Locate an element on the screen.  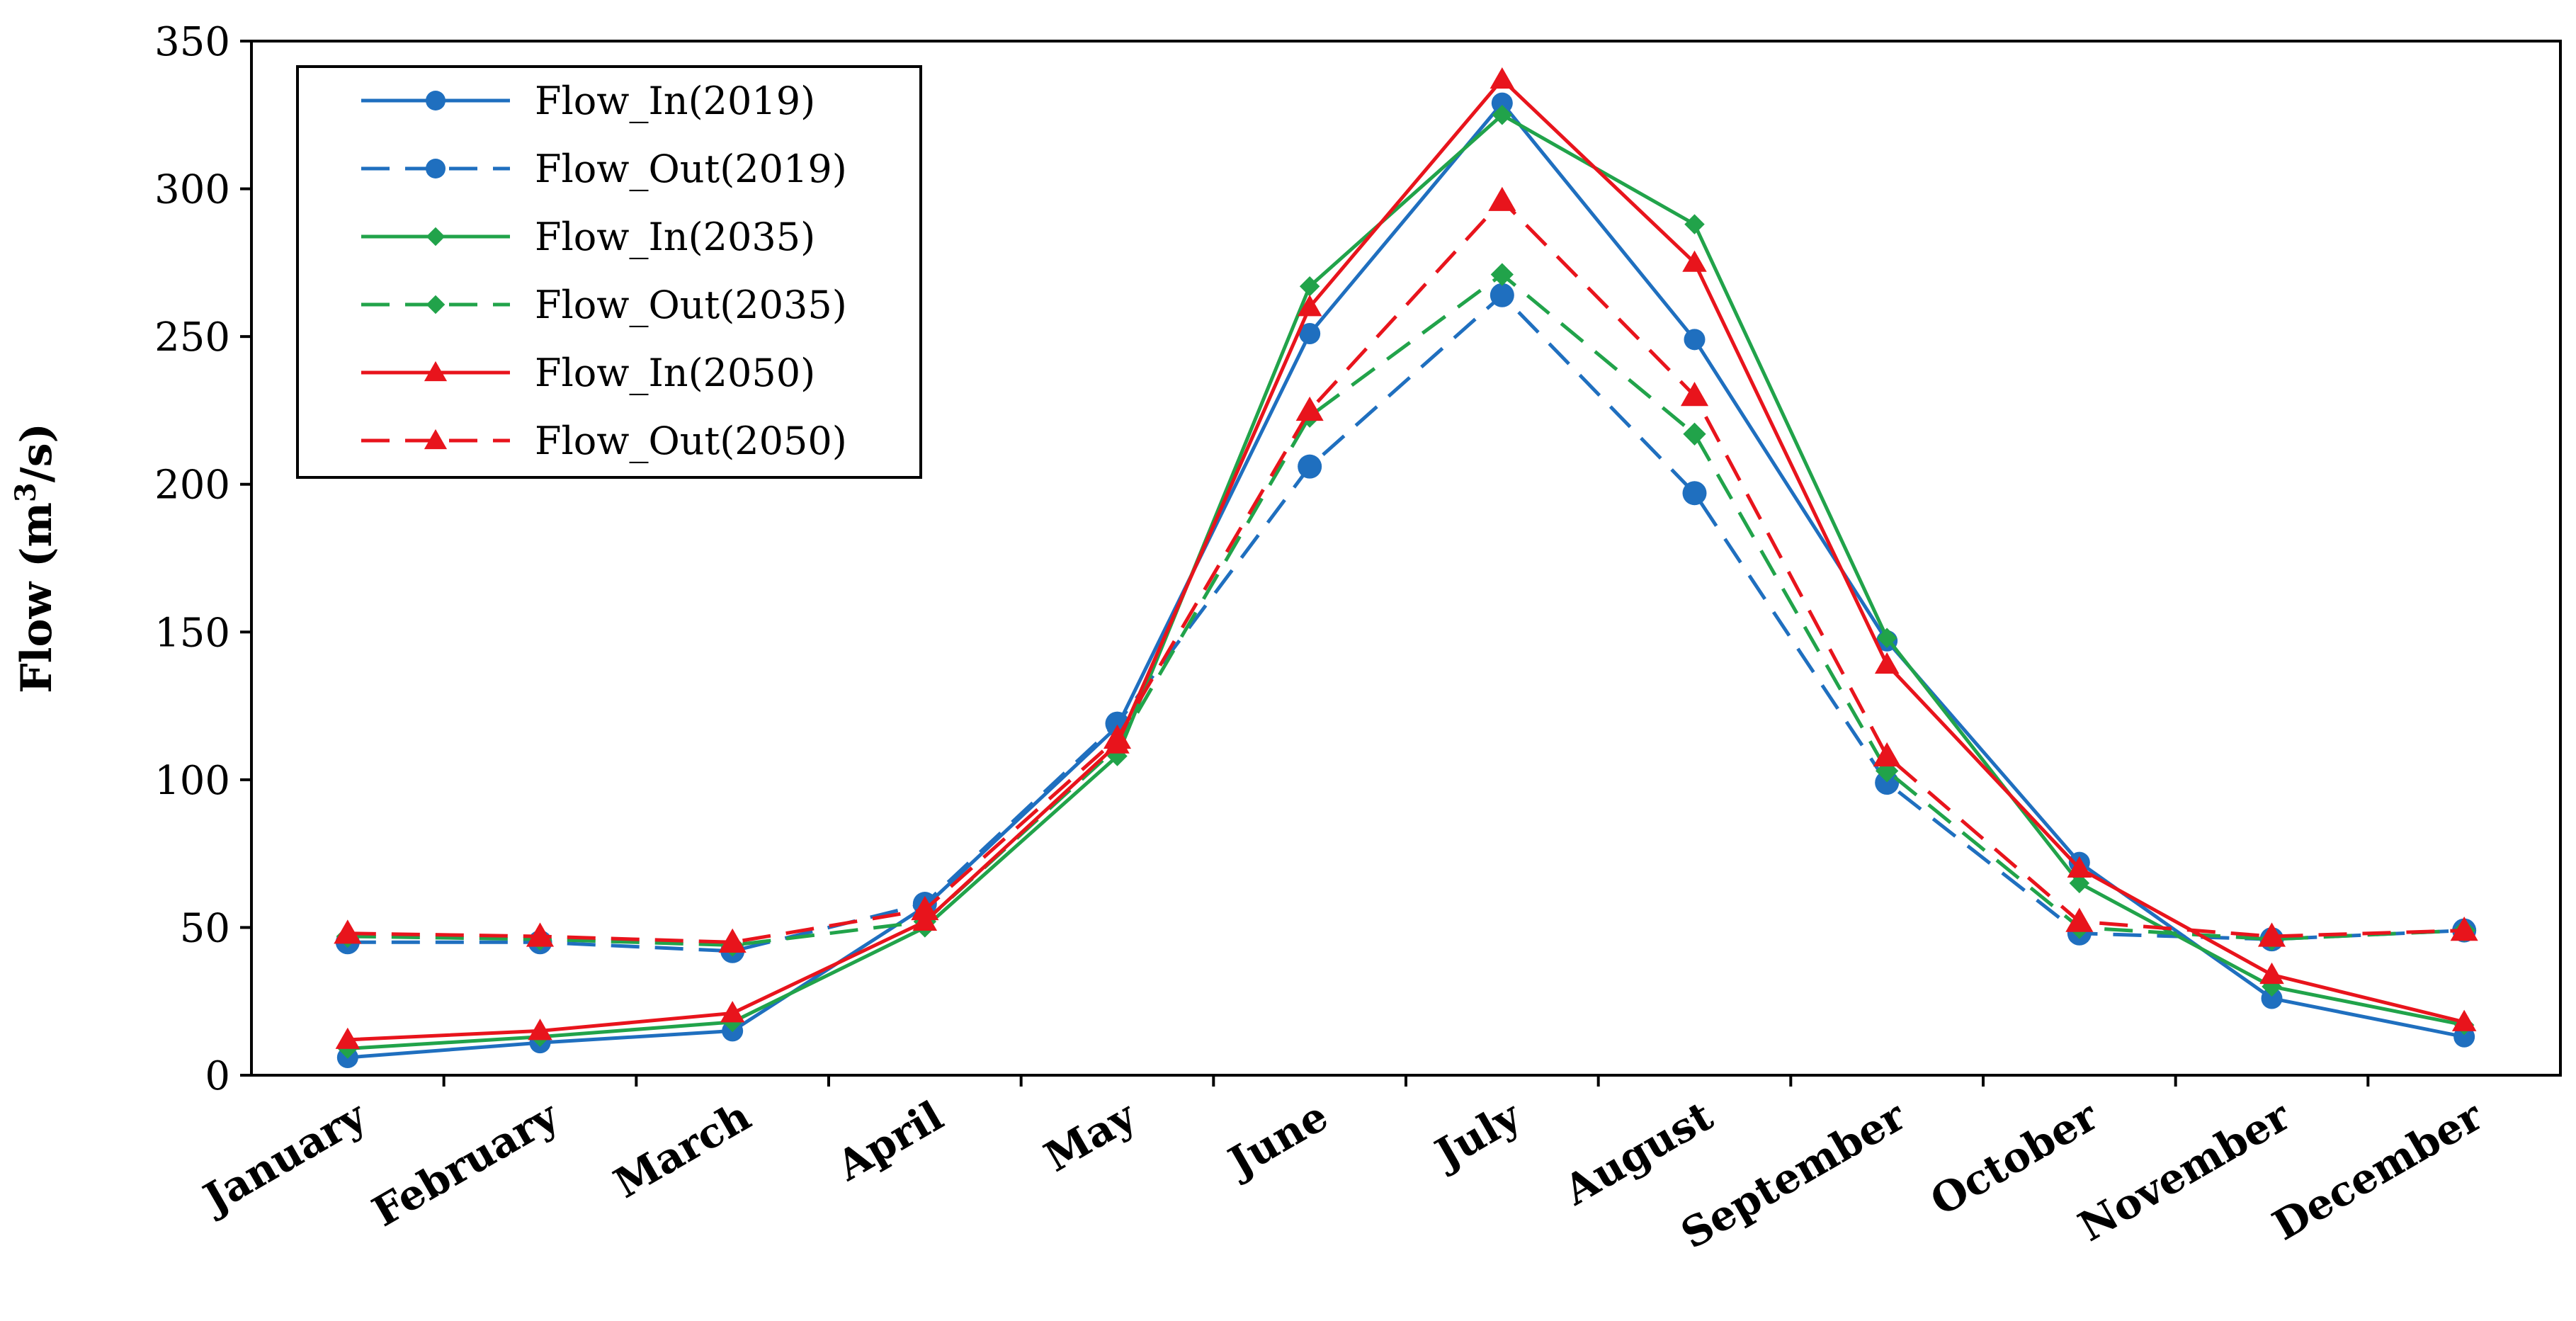
y-axis-title: Flow (m3/s) is located at coordinates (35, 558).